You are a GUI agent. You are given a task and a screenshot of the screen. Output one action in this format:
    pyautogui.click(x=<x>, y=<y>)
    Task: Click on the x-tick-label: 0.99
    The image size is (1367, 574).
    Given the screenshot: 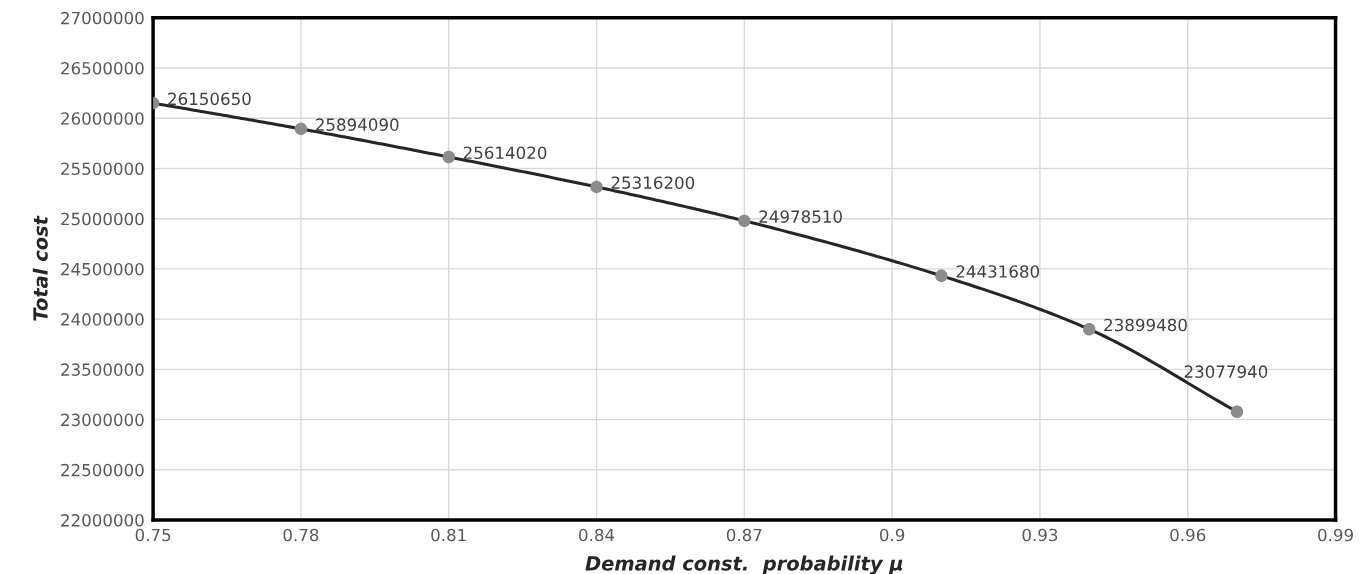 What is the action you would take?
    pyautogui.click(x=1335, y=535)
    